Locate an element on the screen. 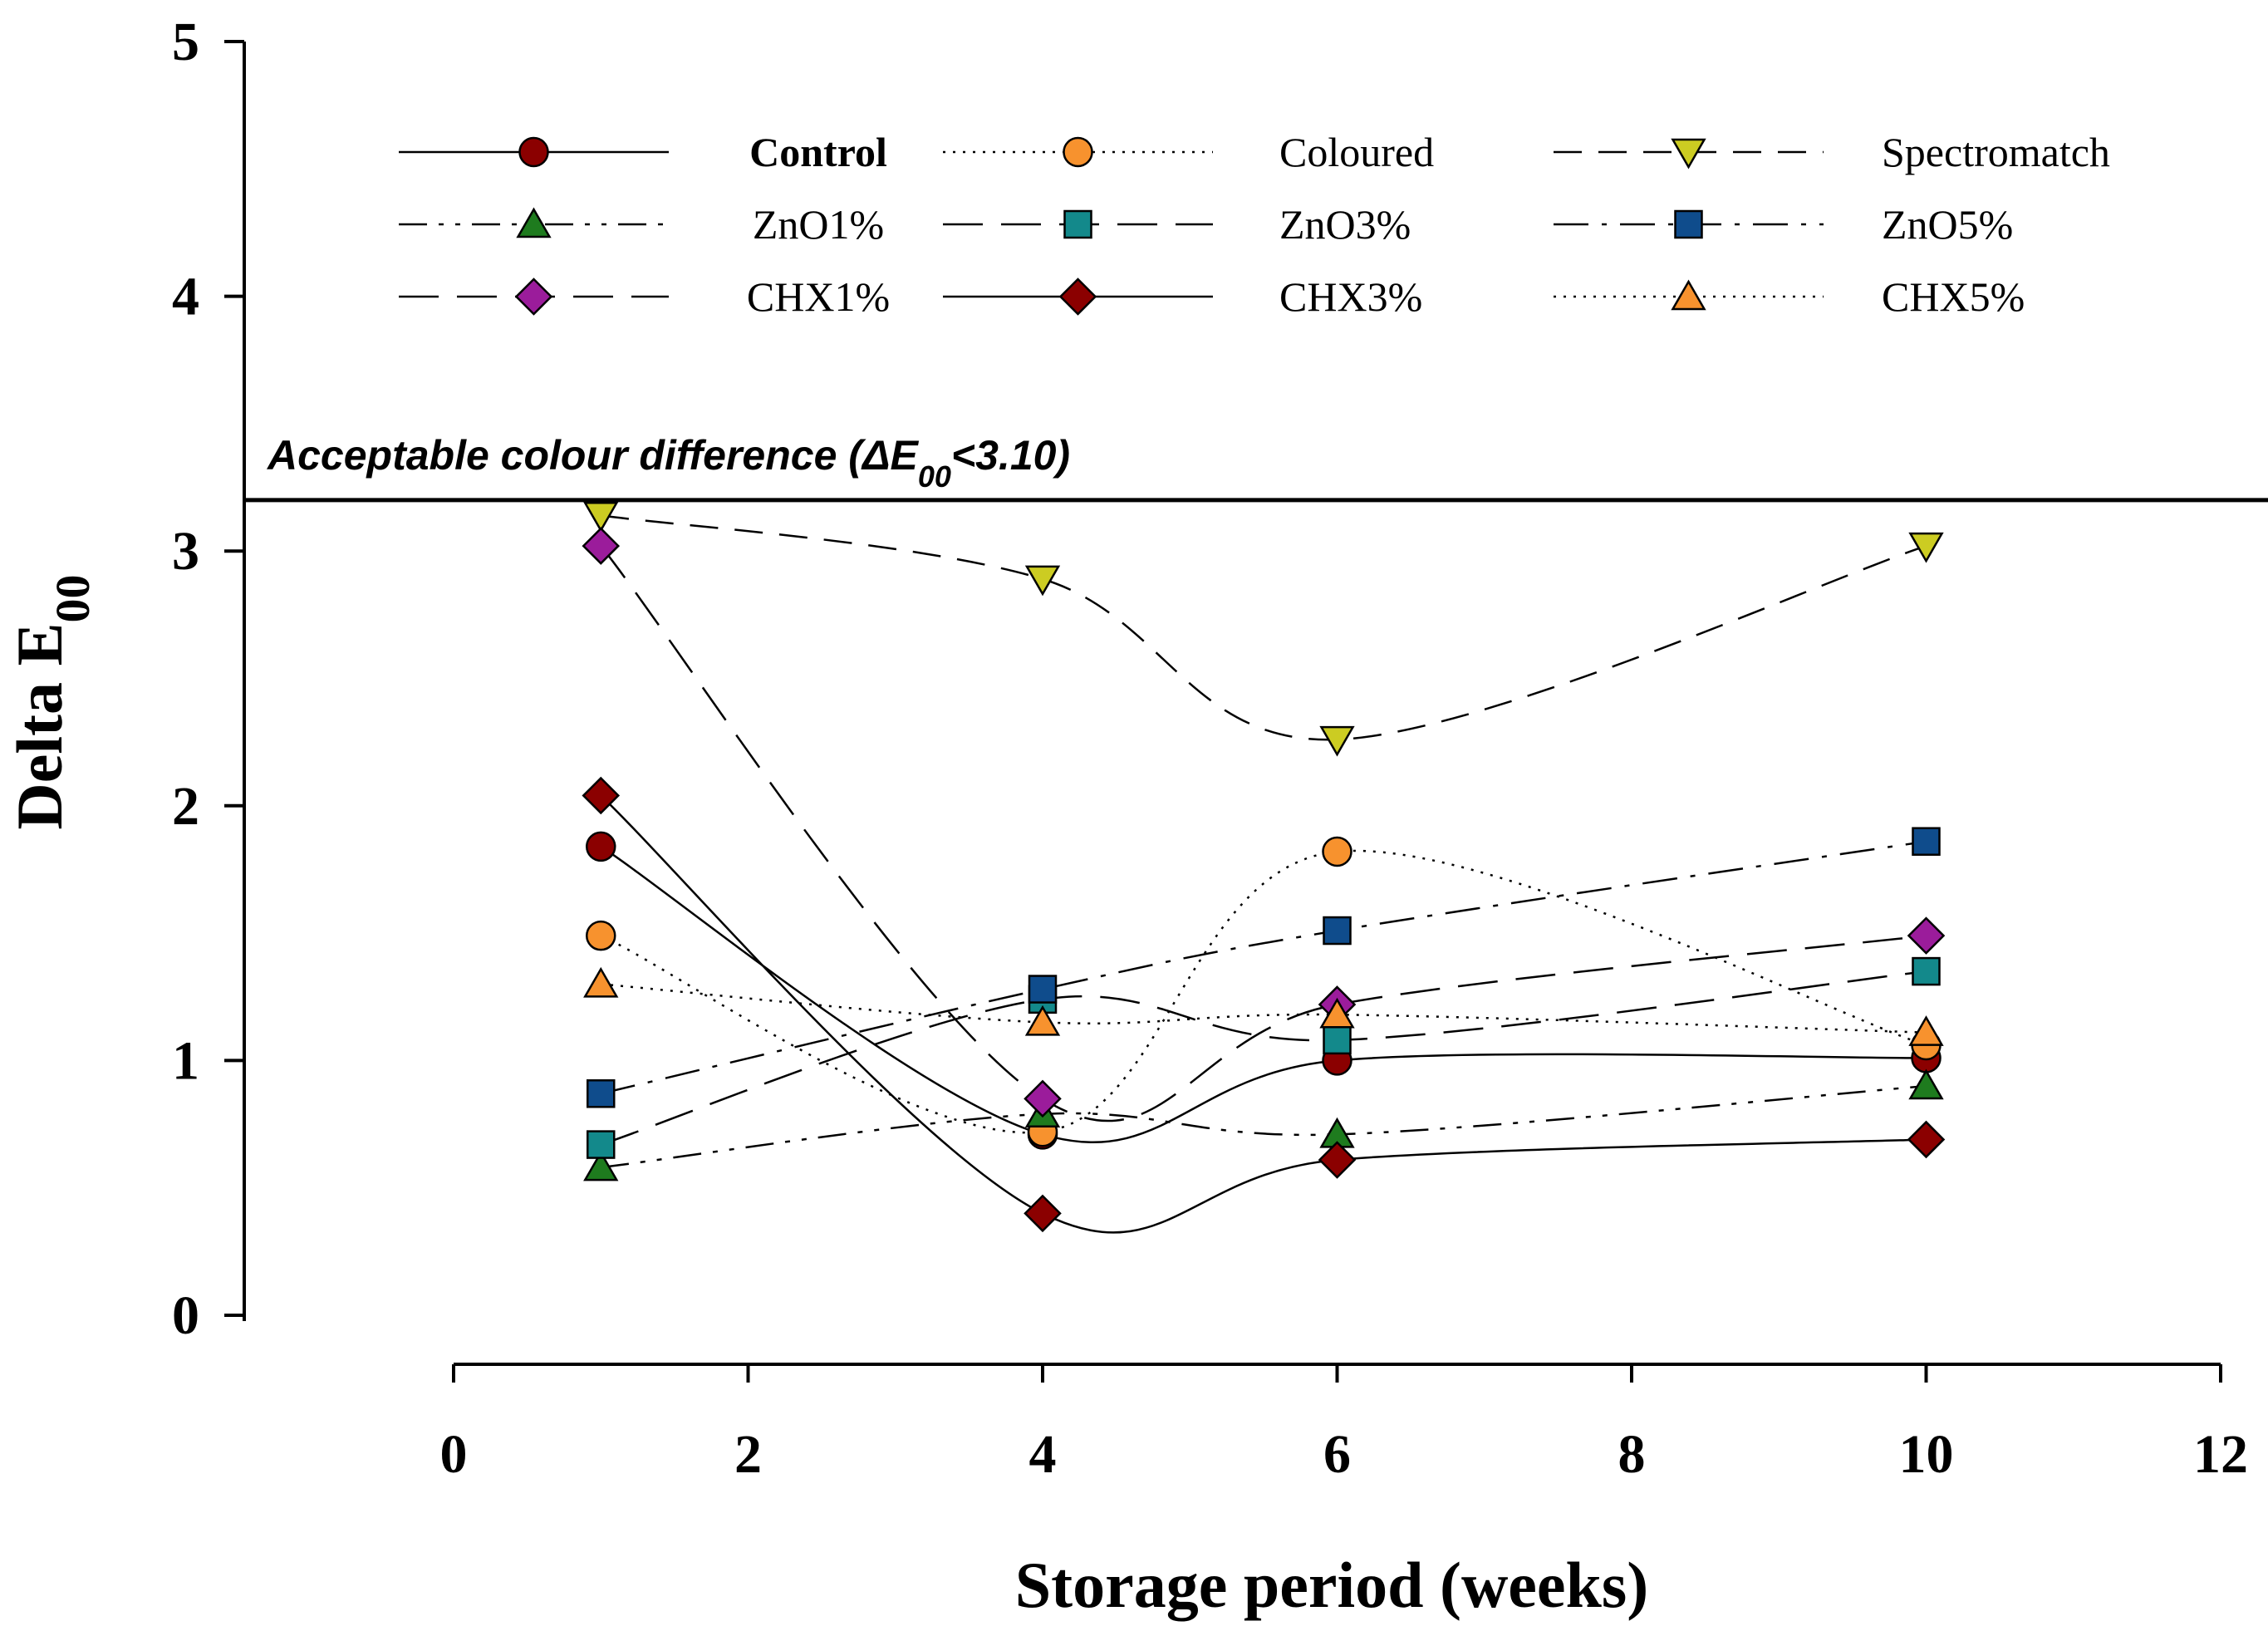 This screenshot has height=1626, width=2268. legend-marker-control is located at coordinates (534, 152).